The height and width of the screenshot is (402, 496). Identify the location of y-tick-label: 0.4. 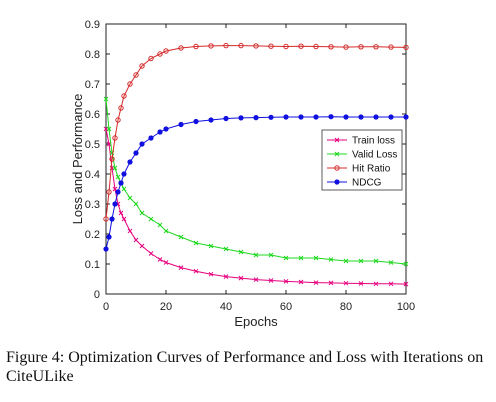
(92, 175).